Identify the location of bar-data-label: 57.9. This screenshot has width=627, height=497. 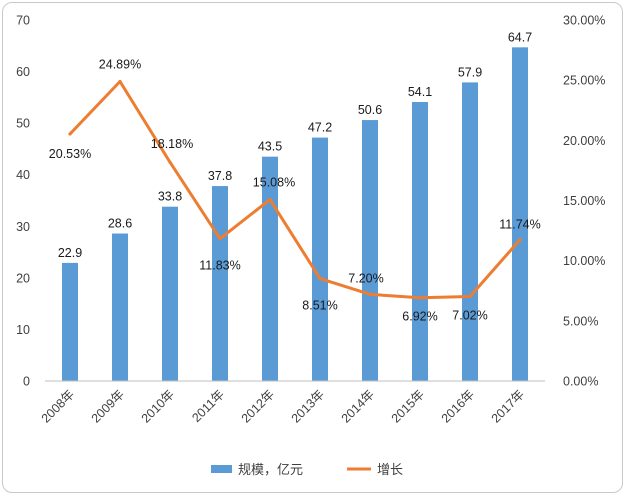
(470, 72).